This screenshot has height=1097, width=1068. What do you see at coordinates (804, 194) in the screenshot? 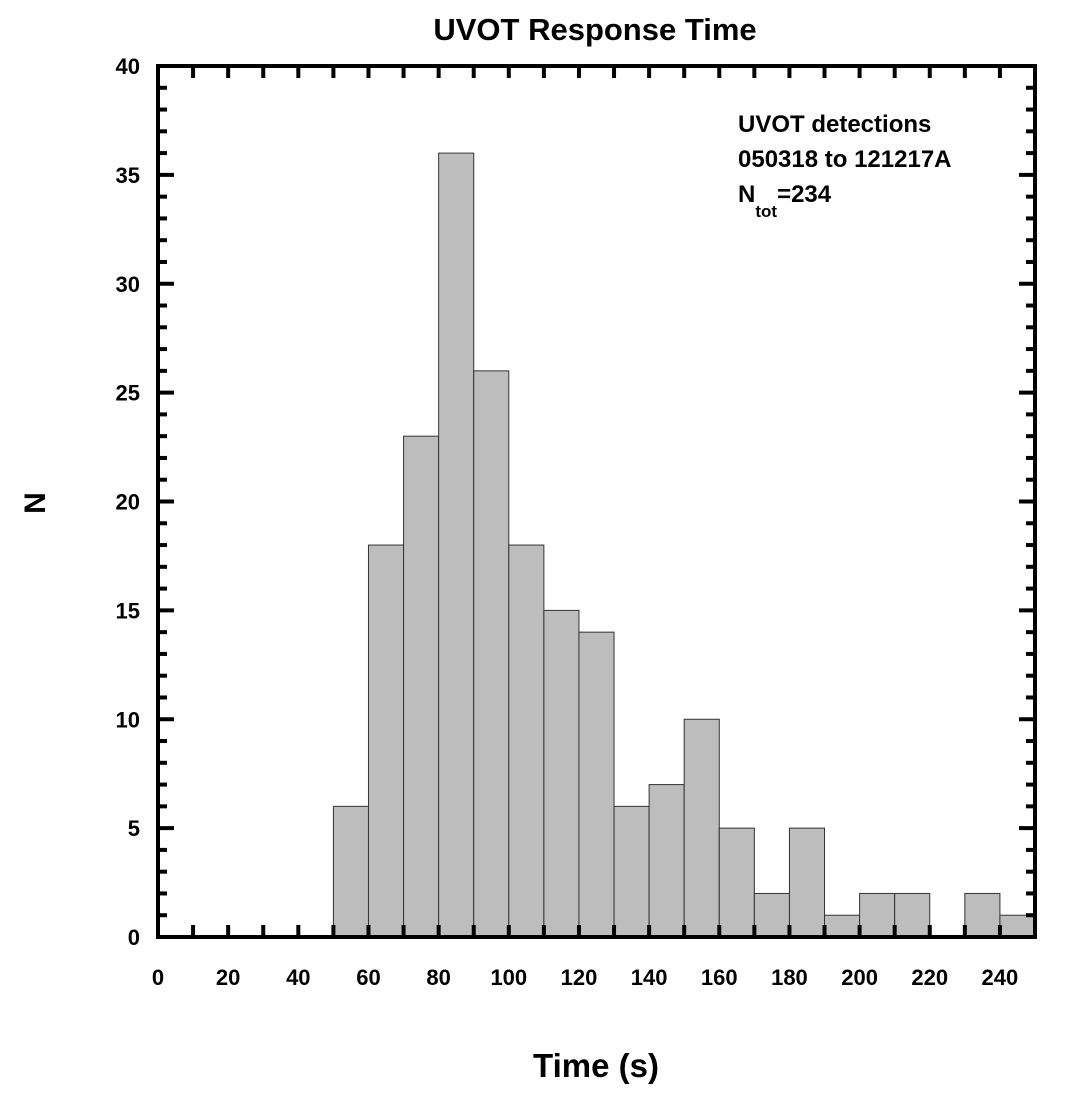
I see `annotation-n-value: =234` at bounding box center [804, 194].